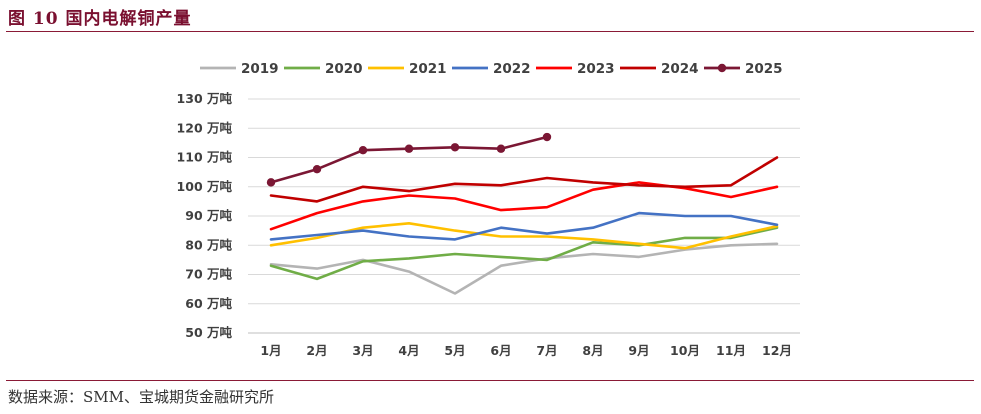  What do you see at coordinates (205, 186) in the screenshot?
I see `y-tick-label: 100 万吨` at bounding box center [205, 186].